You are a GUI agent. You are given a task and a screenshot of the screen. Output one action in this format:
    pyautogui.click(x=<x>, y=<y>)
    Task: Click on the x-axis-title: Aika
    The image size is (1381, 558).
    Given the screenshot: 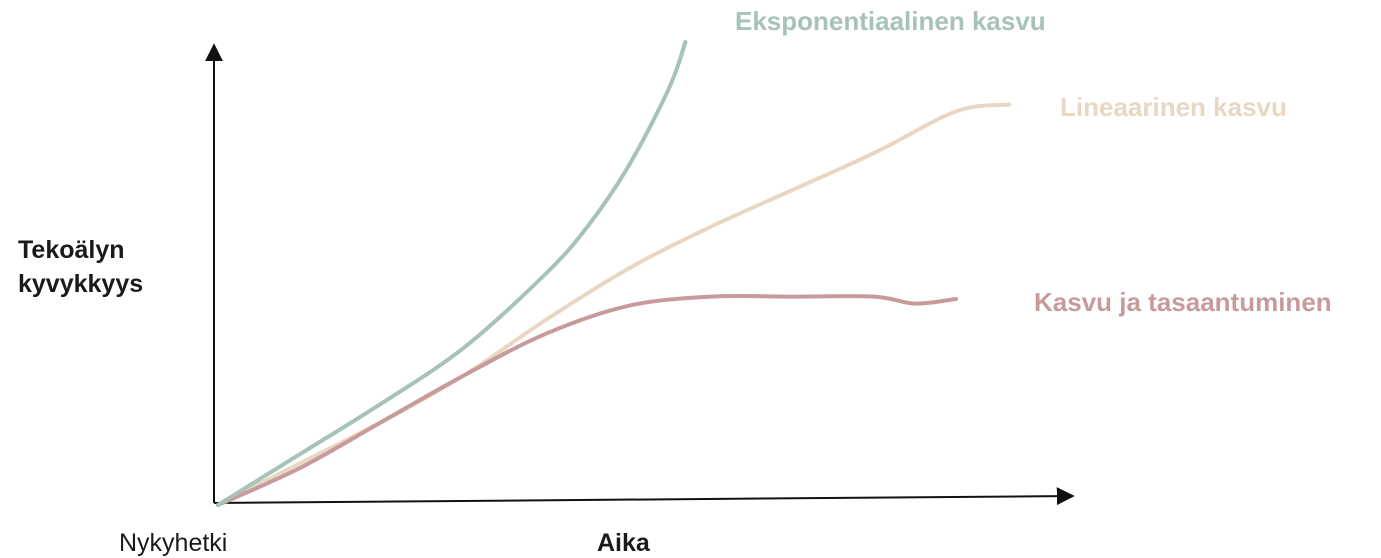 What is the action you would take?
    pyautogui.click(x=624, y=543)
    